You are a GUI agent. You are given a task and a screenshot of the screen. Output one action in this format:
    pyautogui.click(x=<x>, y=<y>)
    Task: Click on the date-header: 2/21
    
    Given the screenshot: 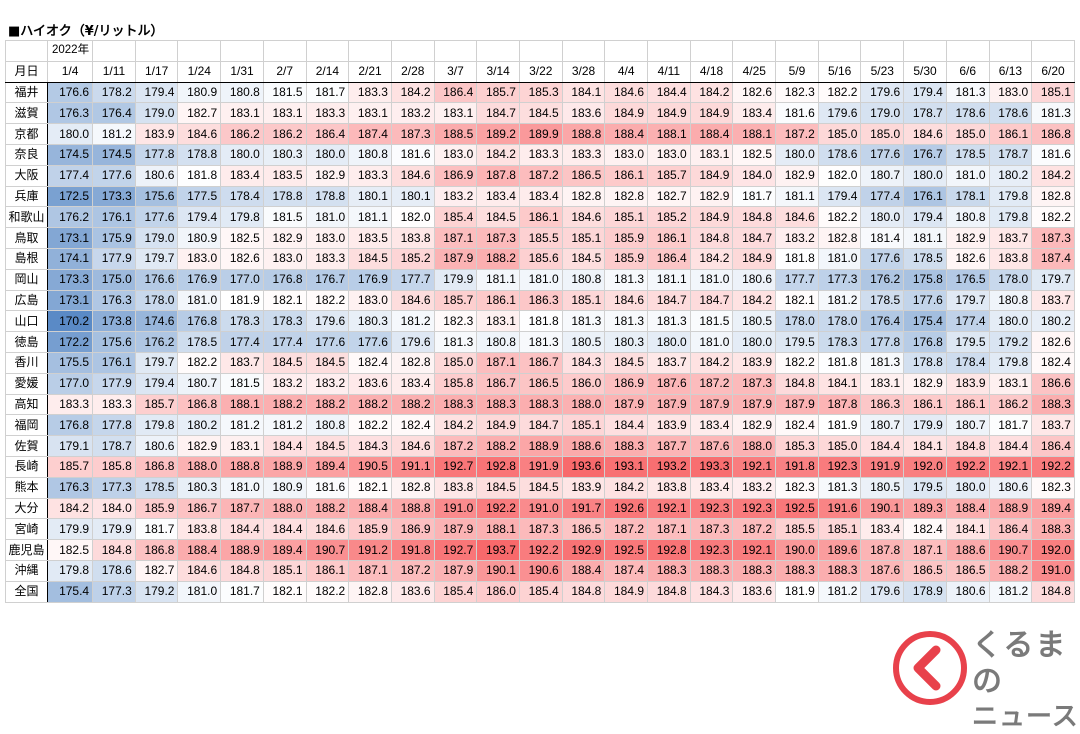 What is the action you would take?
    pyautogui.click(x=370, y=71)
    